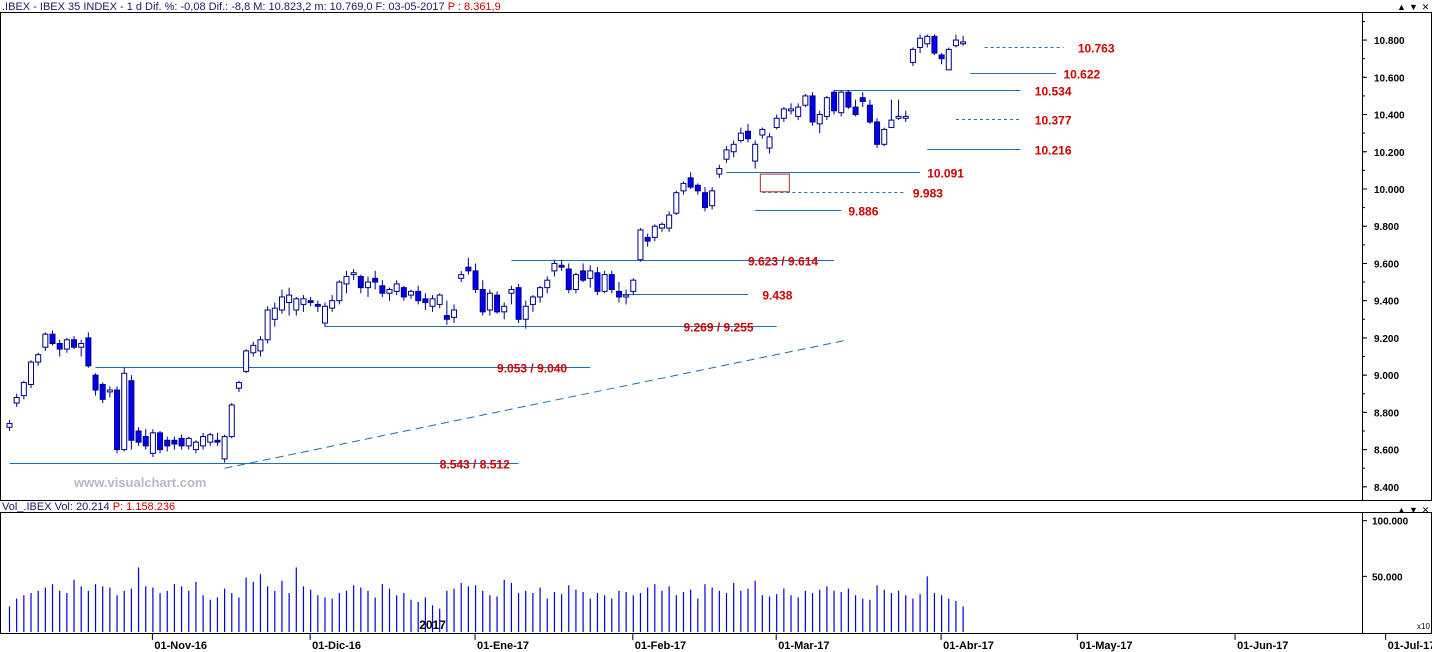  I want to click on y-tick-label: 9.800, so click(1386, 227).